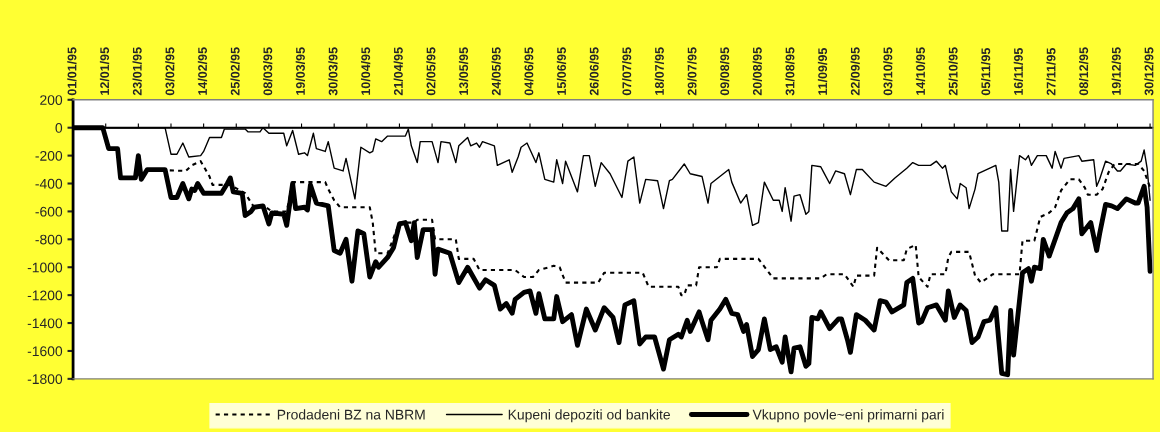 The height and width of the screenshot is (432, 1160). Describe the element at coordinates (757, 71) in the screenshot. I see `x-tick-label: 20/08/95` at that location.